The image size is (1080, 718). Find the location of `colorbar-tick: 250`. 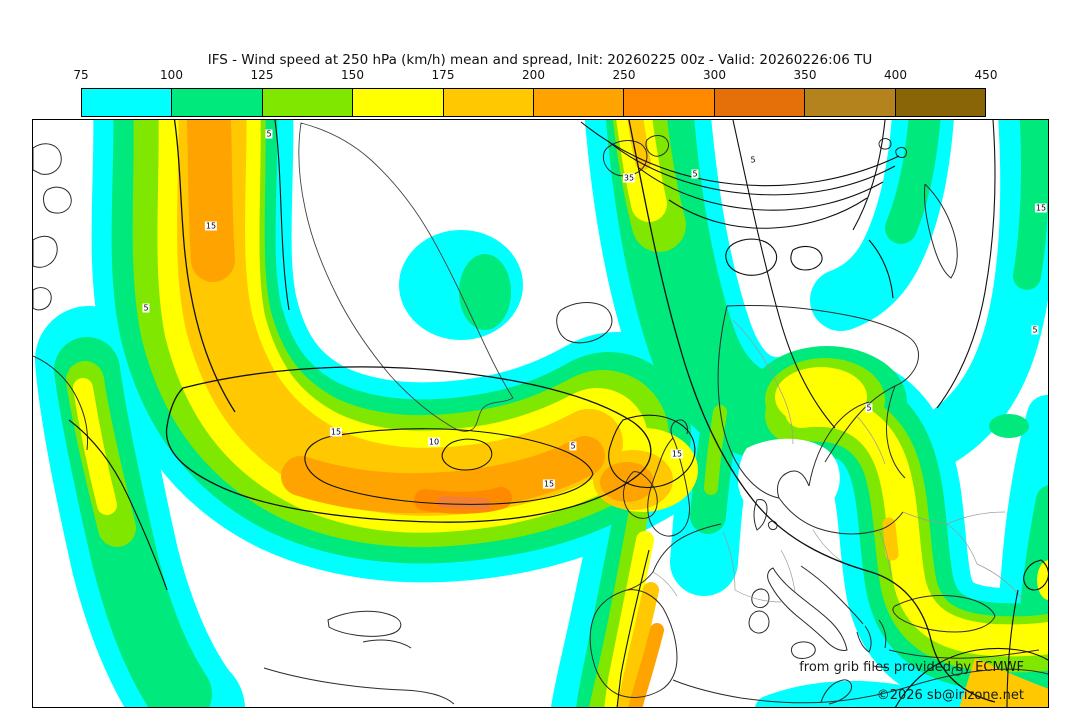

colorbar-tick: 250 is located at coordinates (624, 75).